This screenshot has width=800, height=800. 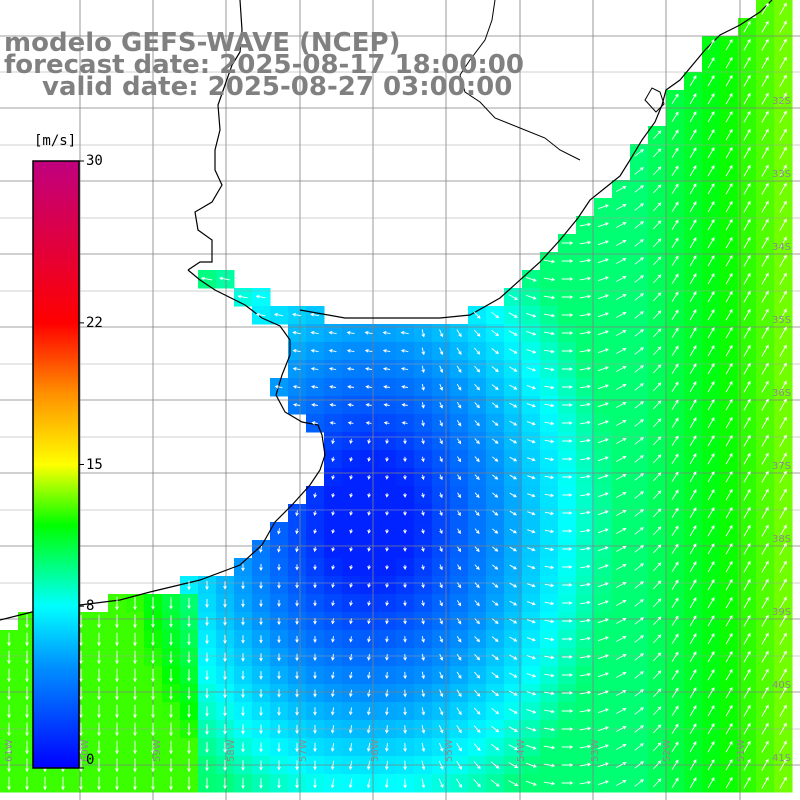 I want to click on lat-label: 35S, so click(x=781, y=320).